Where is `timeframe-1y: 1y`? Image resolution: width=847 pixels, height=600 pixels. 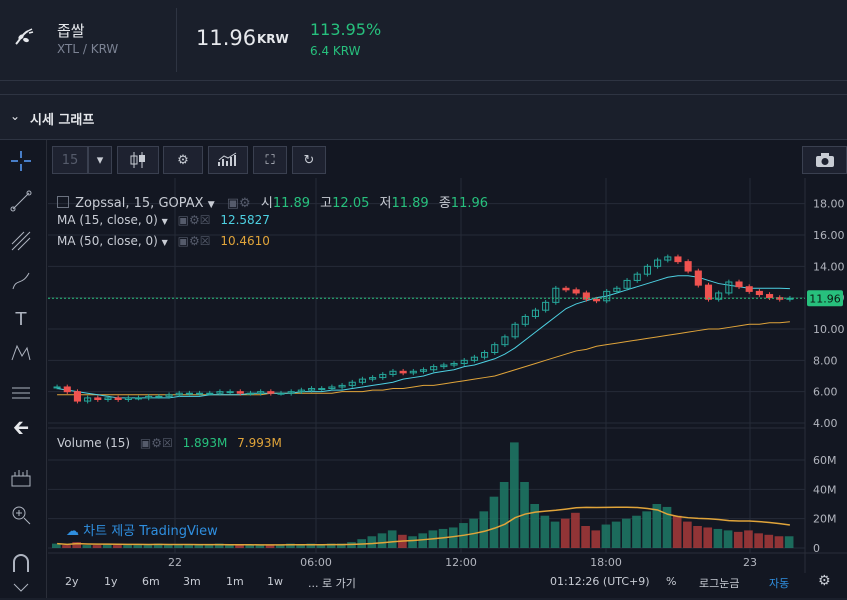
timeframe-1y: 1y is located at coordinates (111, 581).